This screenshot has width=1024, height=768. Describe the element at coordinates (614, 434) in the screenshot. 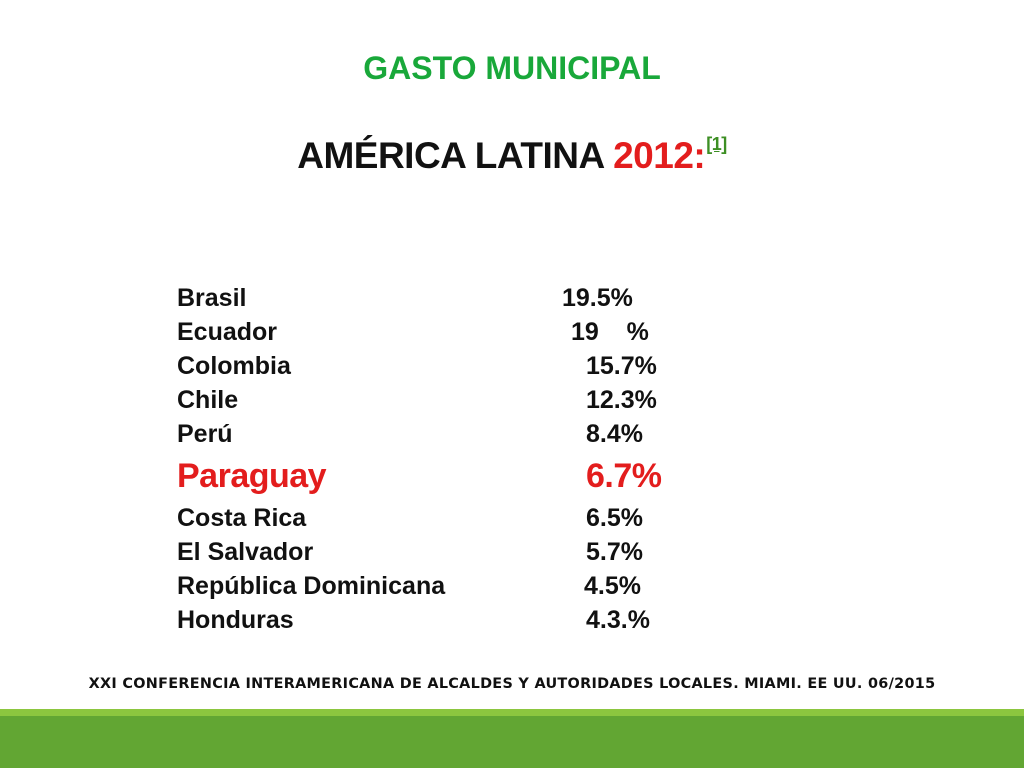

I see `value-label: 8.4%` at that location.